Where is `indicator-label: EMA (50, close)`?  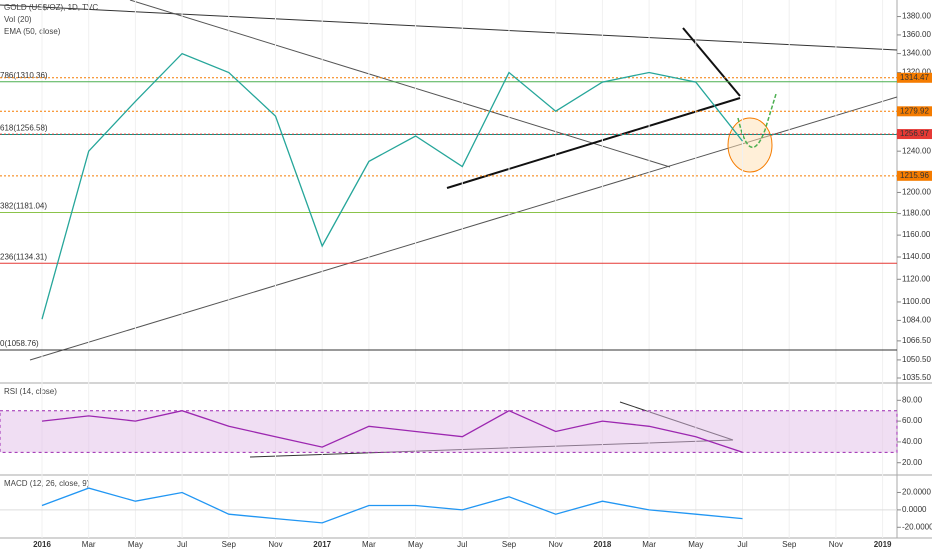 indicator-label: EMA (50, close) is located at coordinates (32, 31).